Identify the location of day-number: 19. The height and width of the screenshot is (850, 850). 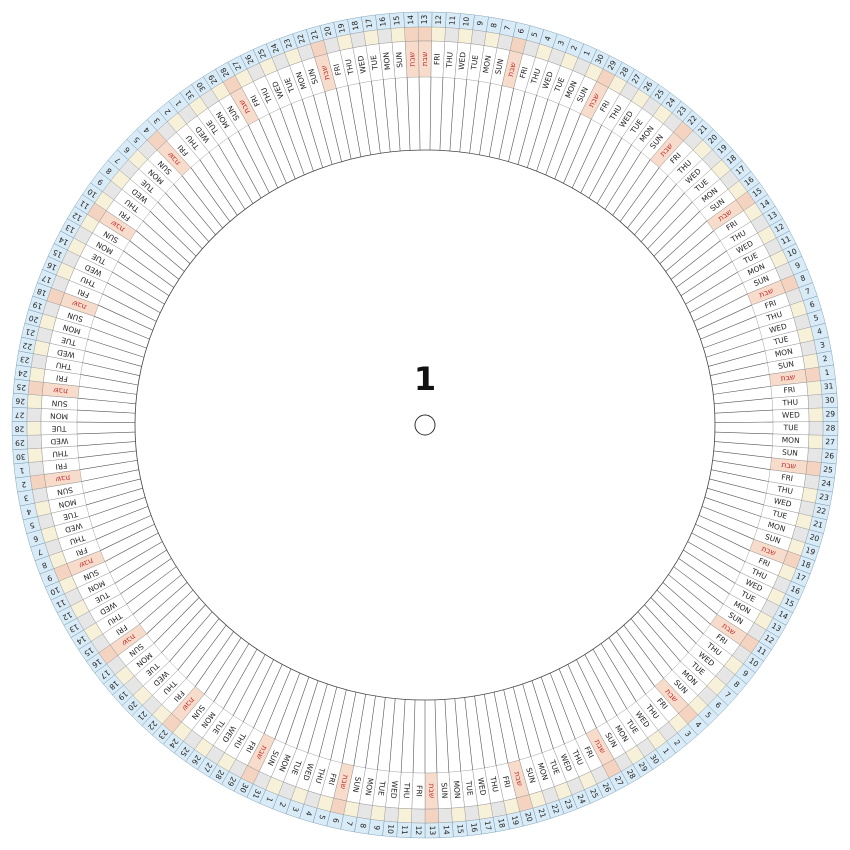
(37, 305).